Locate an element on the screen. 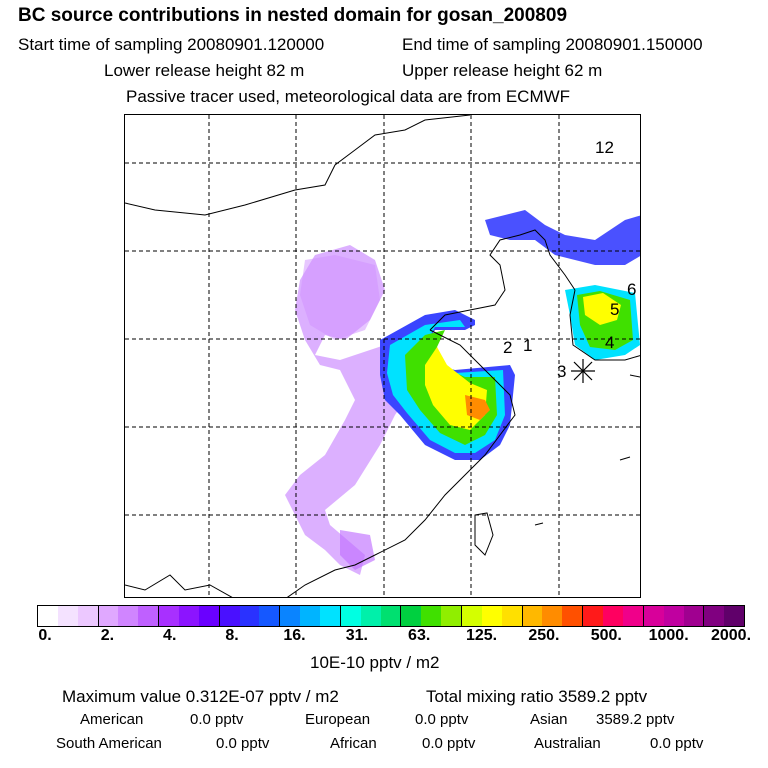  australian-value: 0.0 pptv is located at coordinates (677, 743).